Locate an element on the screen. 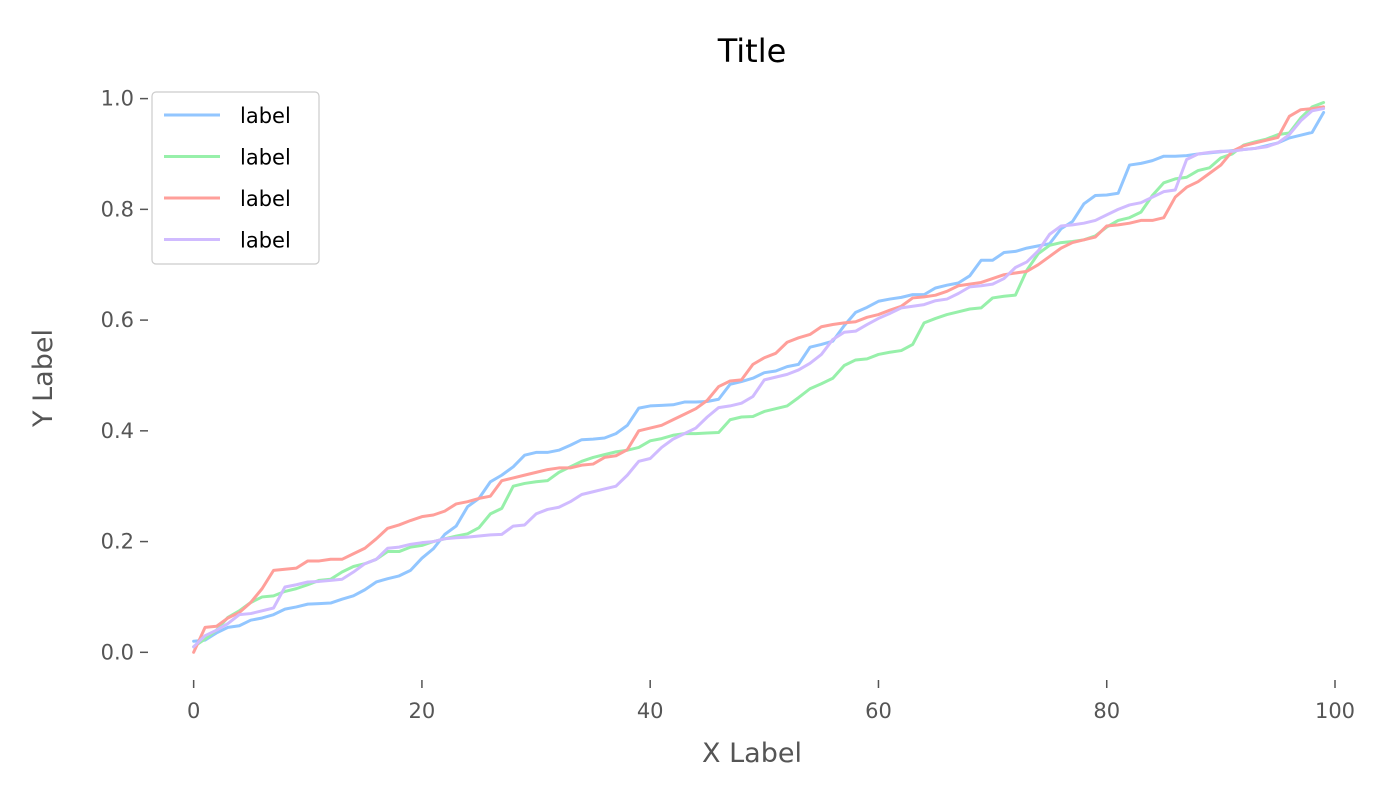  chart-title: Title is located at coordinates (752, 51).